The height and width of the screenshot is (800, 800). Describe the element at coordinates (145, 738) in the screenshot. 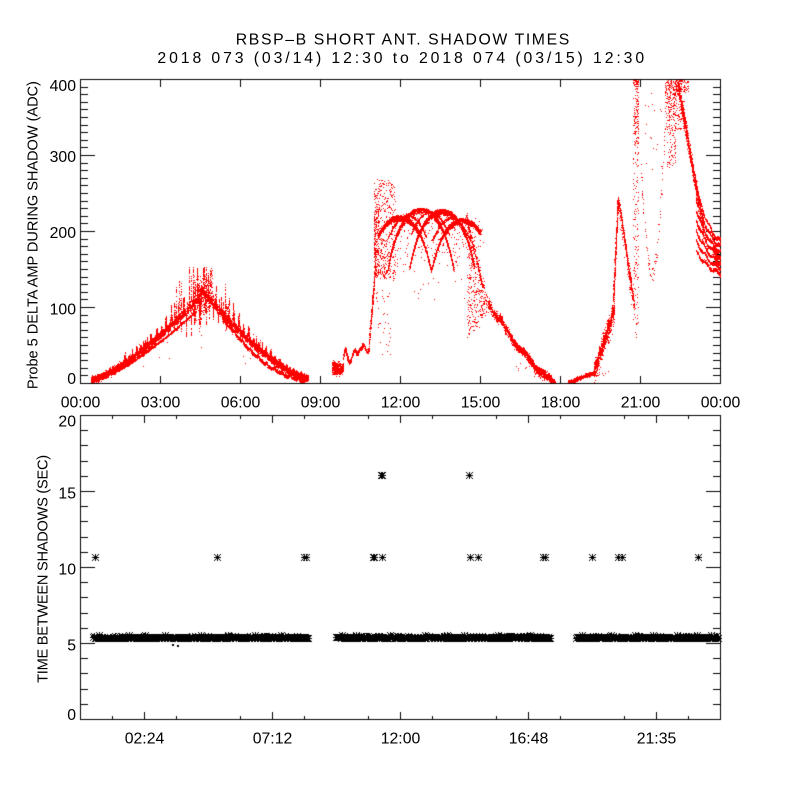

I see `svg-text: 02:24` at that location.